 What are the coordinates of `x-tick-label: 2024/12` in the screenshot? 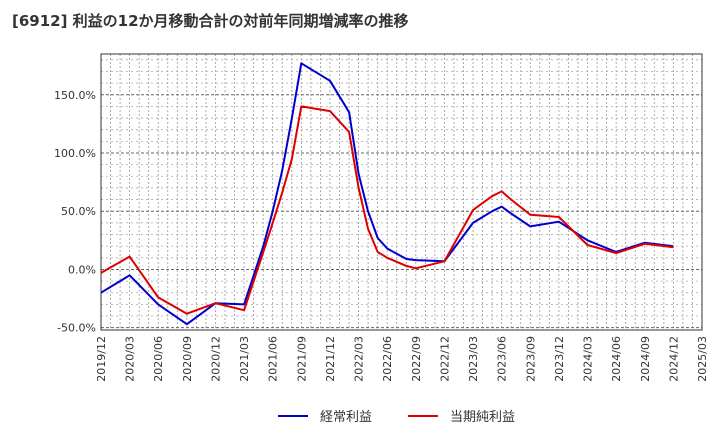 It's located at (673, 359).